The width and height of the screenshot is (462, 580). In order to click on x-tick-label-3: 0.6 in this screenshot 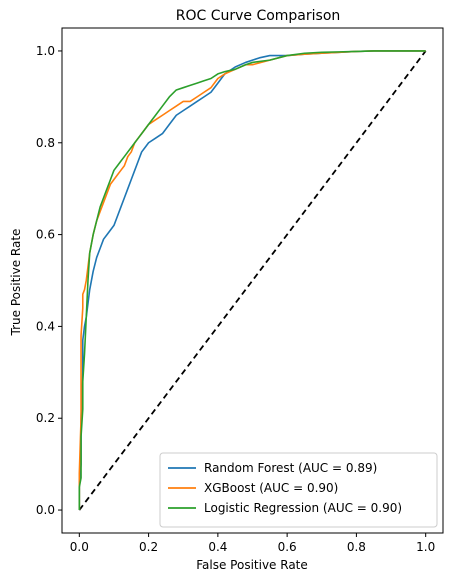, I will do `click(287, 547)`.